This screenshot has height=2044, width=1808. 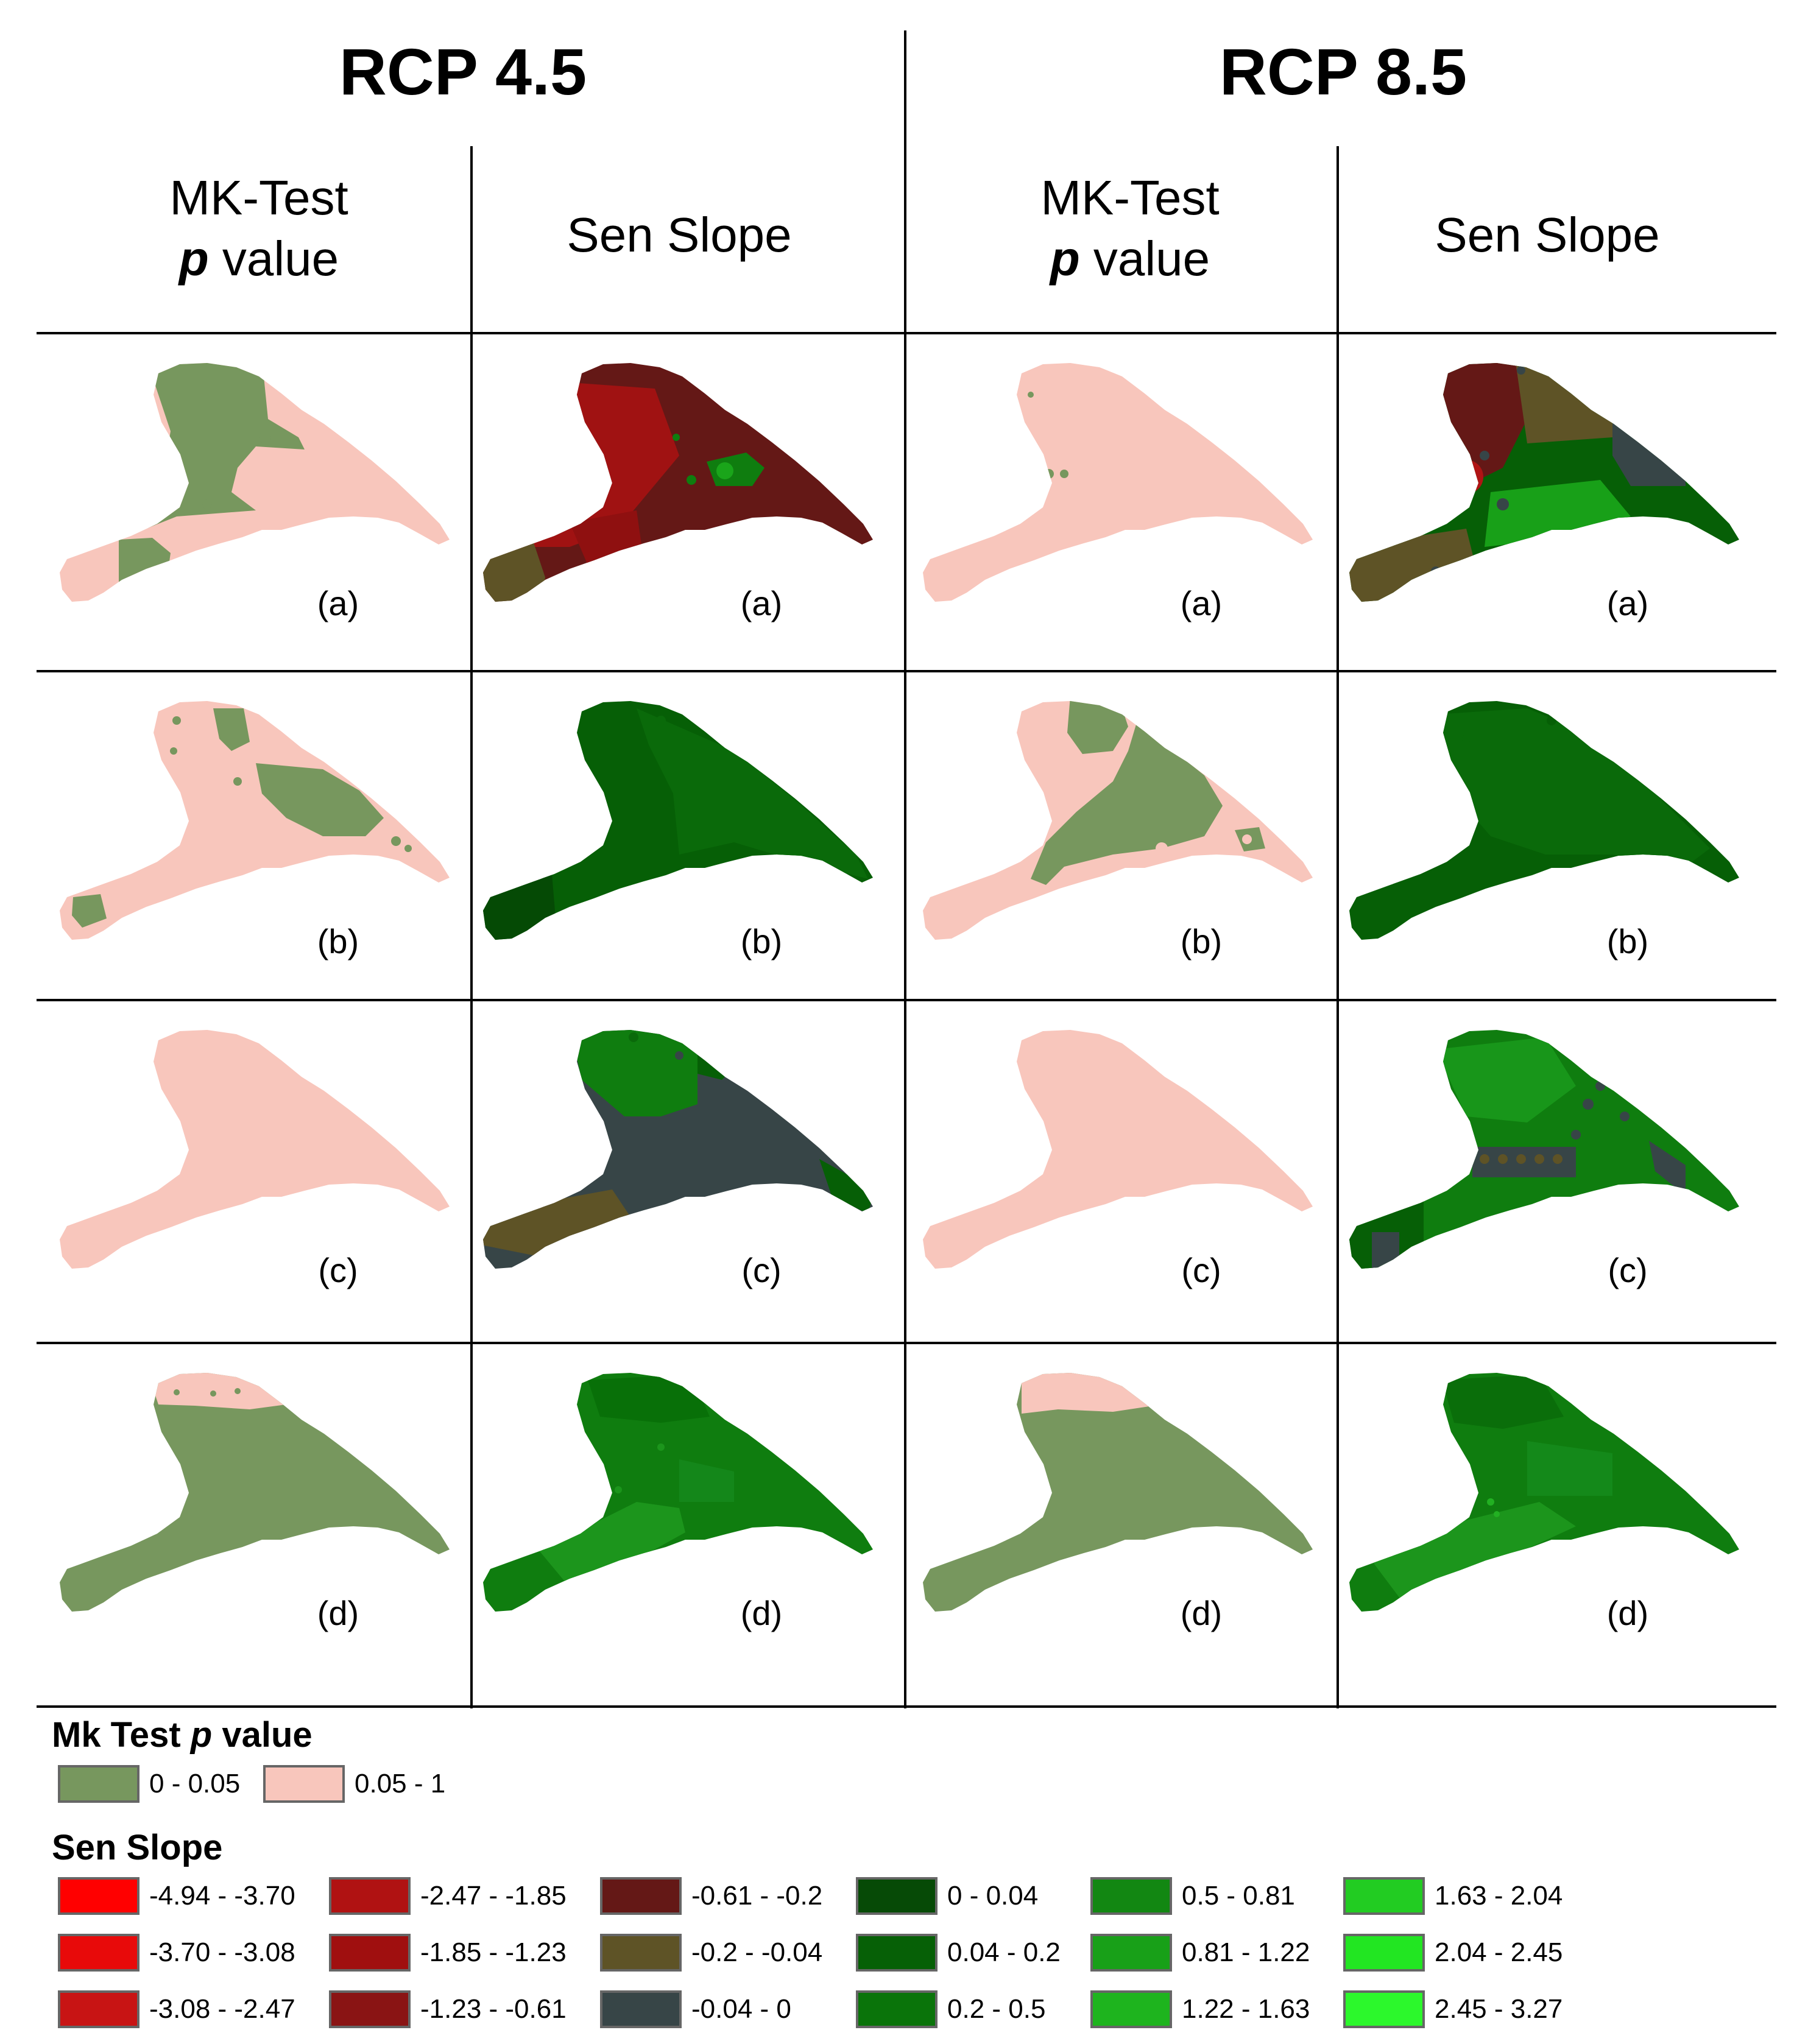 What do you see at coordinates (1547, 235) in the screenshot?
I see `sen-header-rcp85: Sen Slope` at bounding box center [1547, 235].